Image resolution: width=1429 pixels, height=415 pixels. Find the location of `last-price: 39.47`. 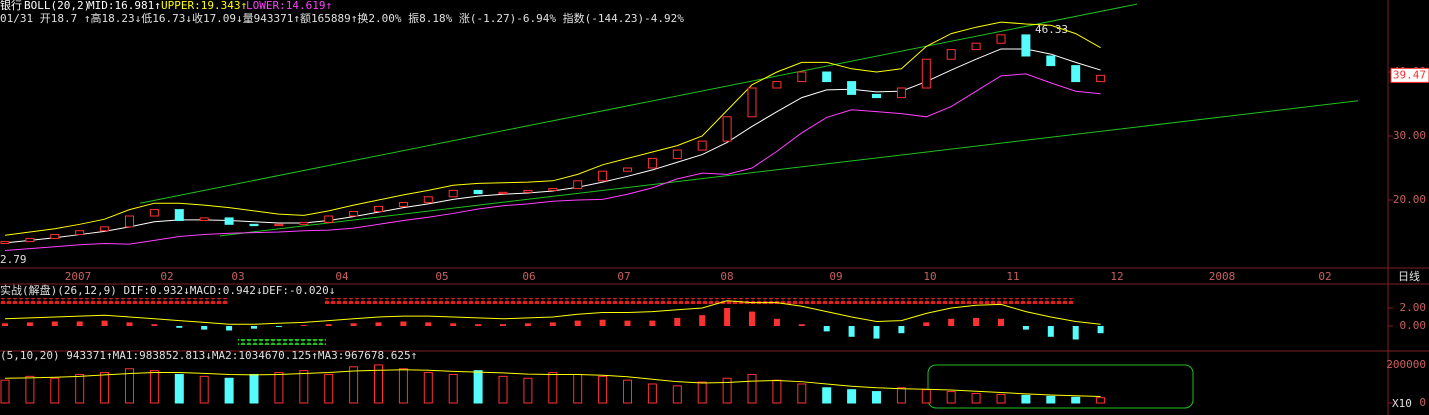

last-price: 39.47 is located at coordinates (1409, 74).